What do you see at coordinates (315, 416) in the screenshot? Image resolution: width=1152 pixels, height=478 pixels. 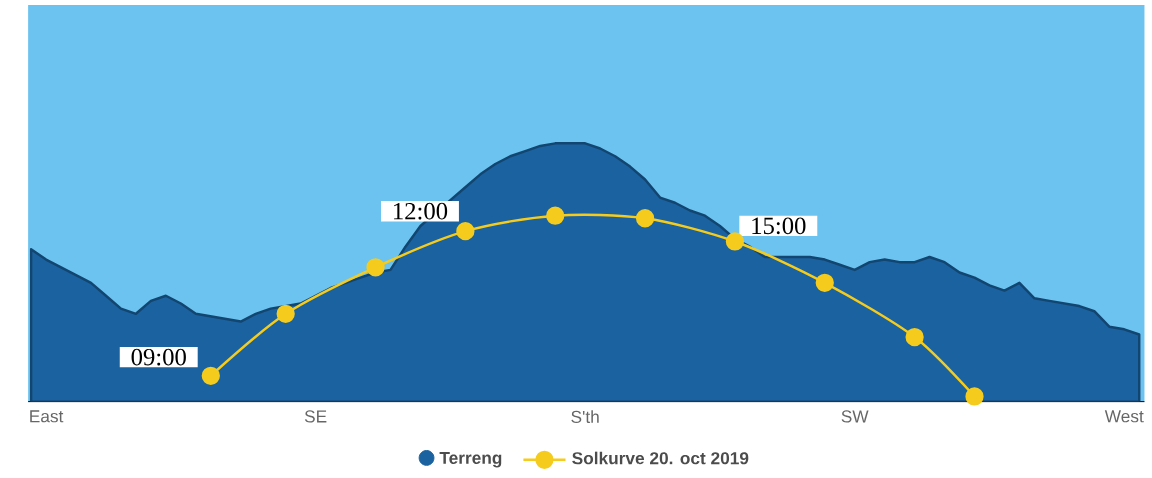 I see `x-tick-label: SE` at bounding box center [315, 416].